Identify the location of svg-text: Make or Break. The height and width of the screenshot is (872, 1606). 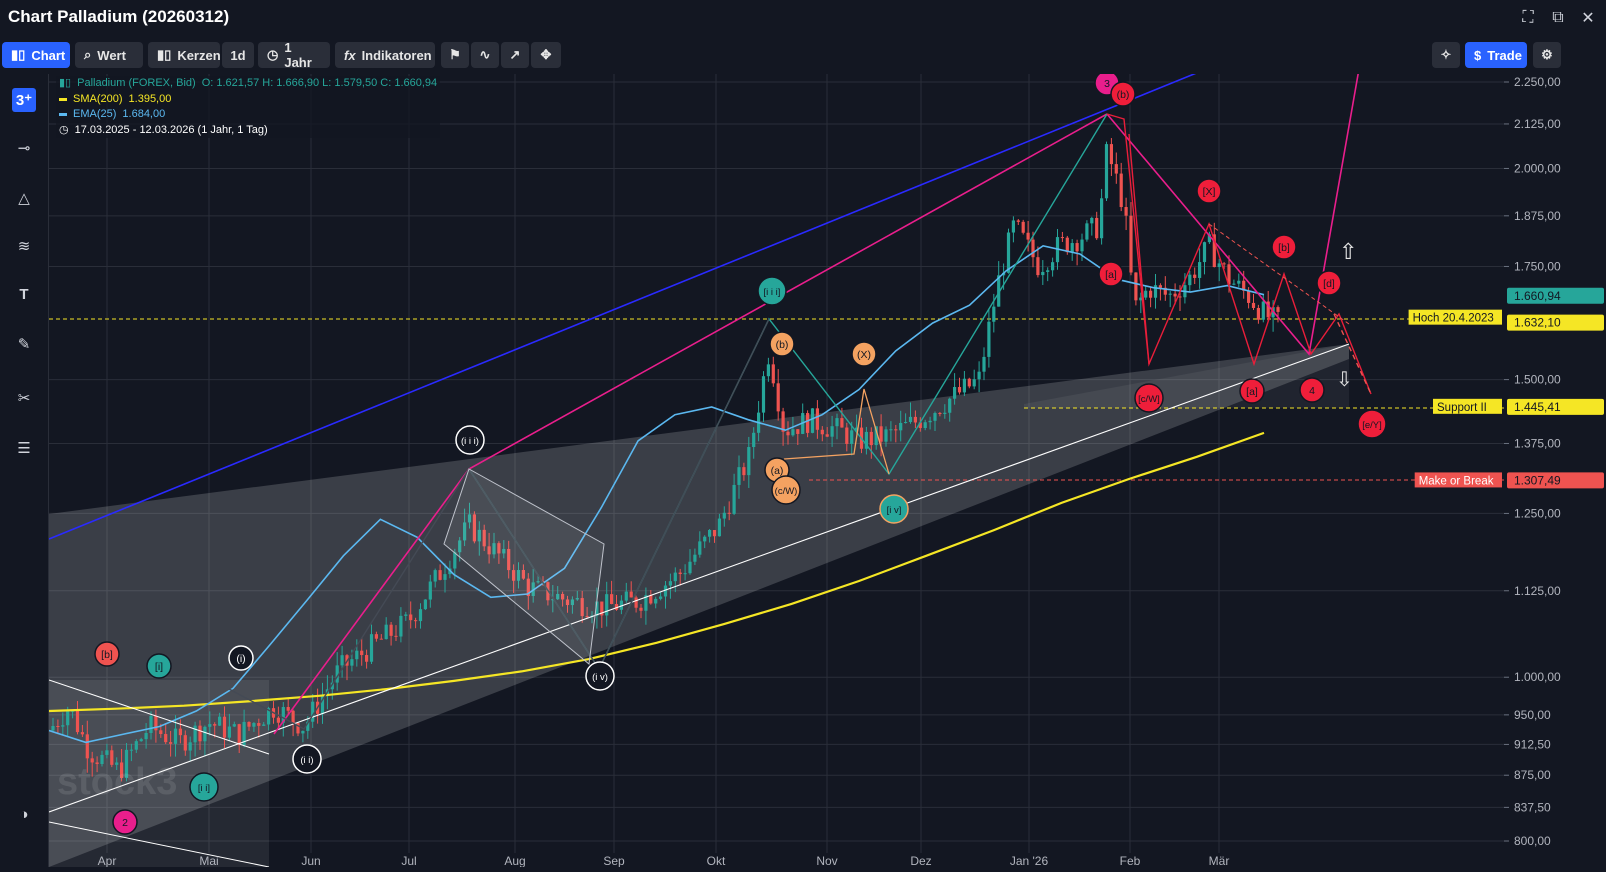
(1456, 481).